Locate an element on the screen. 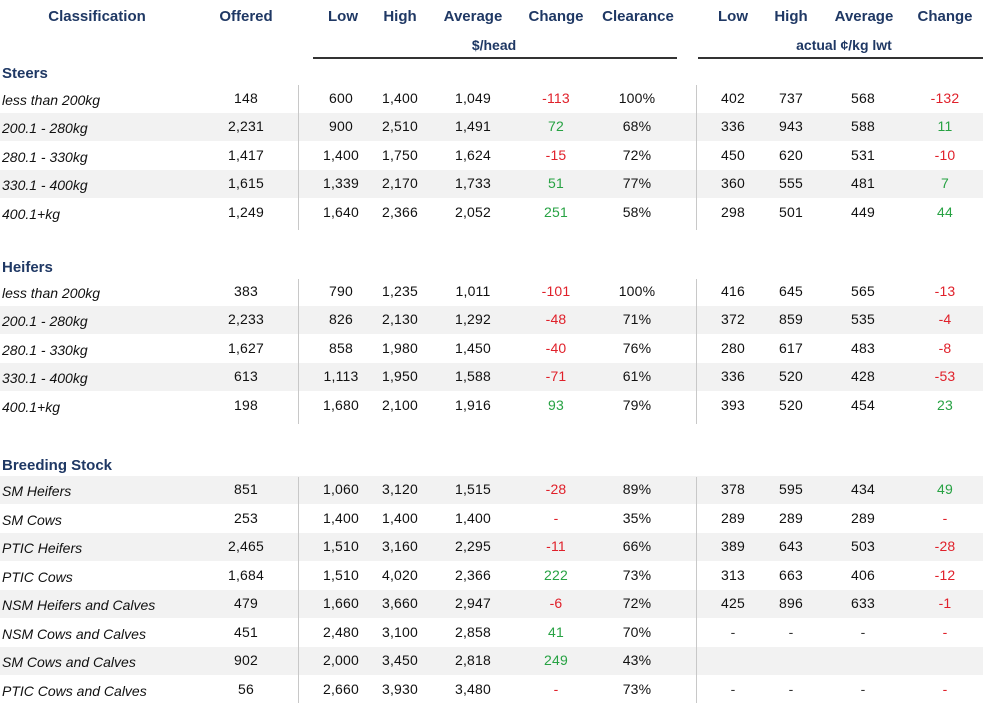  cell-low: 600 is located at coordinates (341, 98).